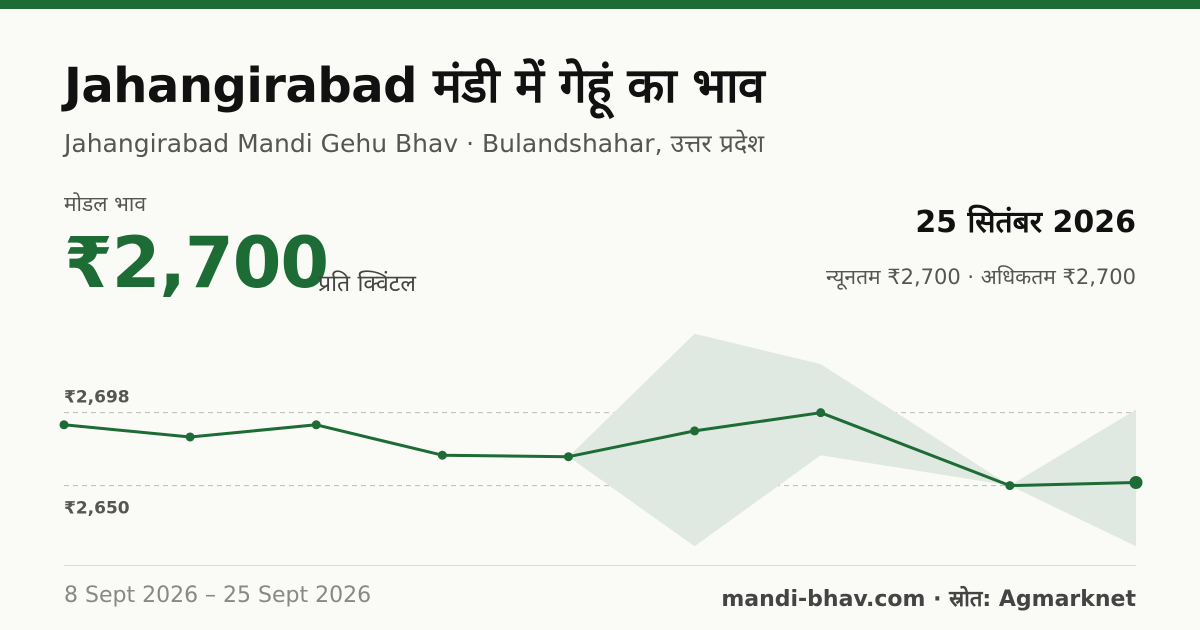 This screenshot has width=1200, height=630. What do you see at coordinates (367, 284) in the screenshot?
I see `price-unit: प्रति क्विंटल` at bounding box center [367, 284].